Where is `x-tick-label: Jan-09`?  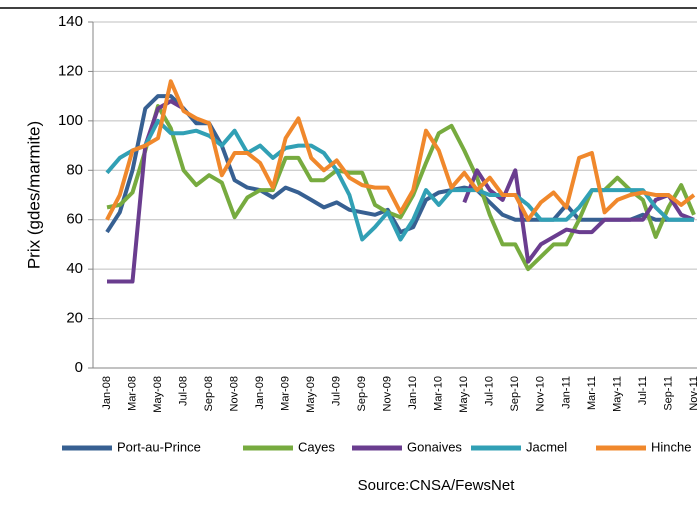 x-tick-label: Jan-09 is located at coordinates (260, 393).